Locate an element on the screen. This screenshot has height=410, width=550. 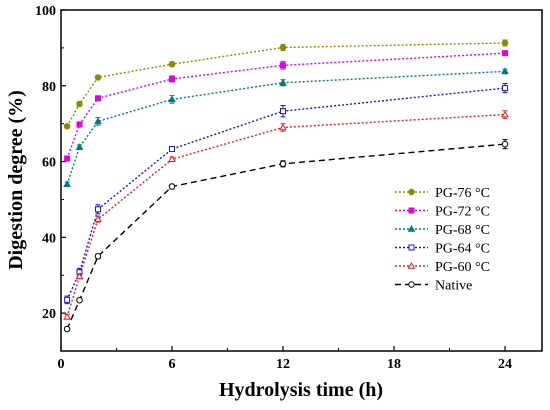
y-axis-title: Digestion degree (%) is located at coordinates (16, 180).